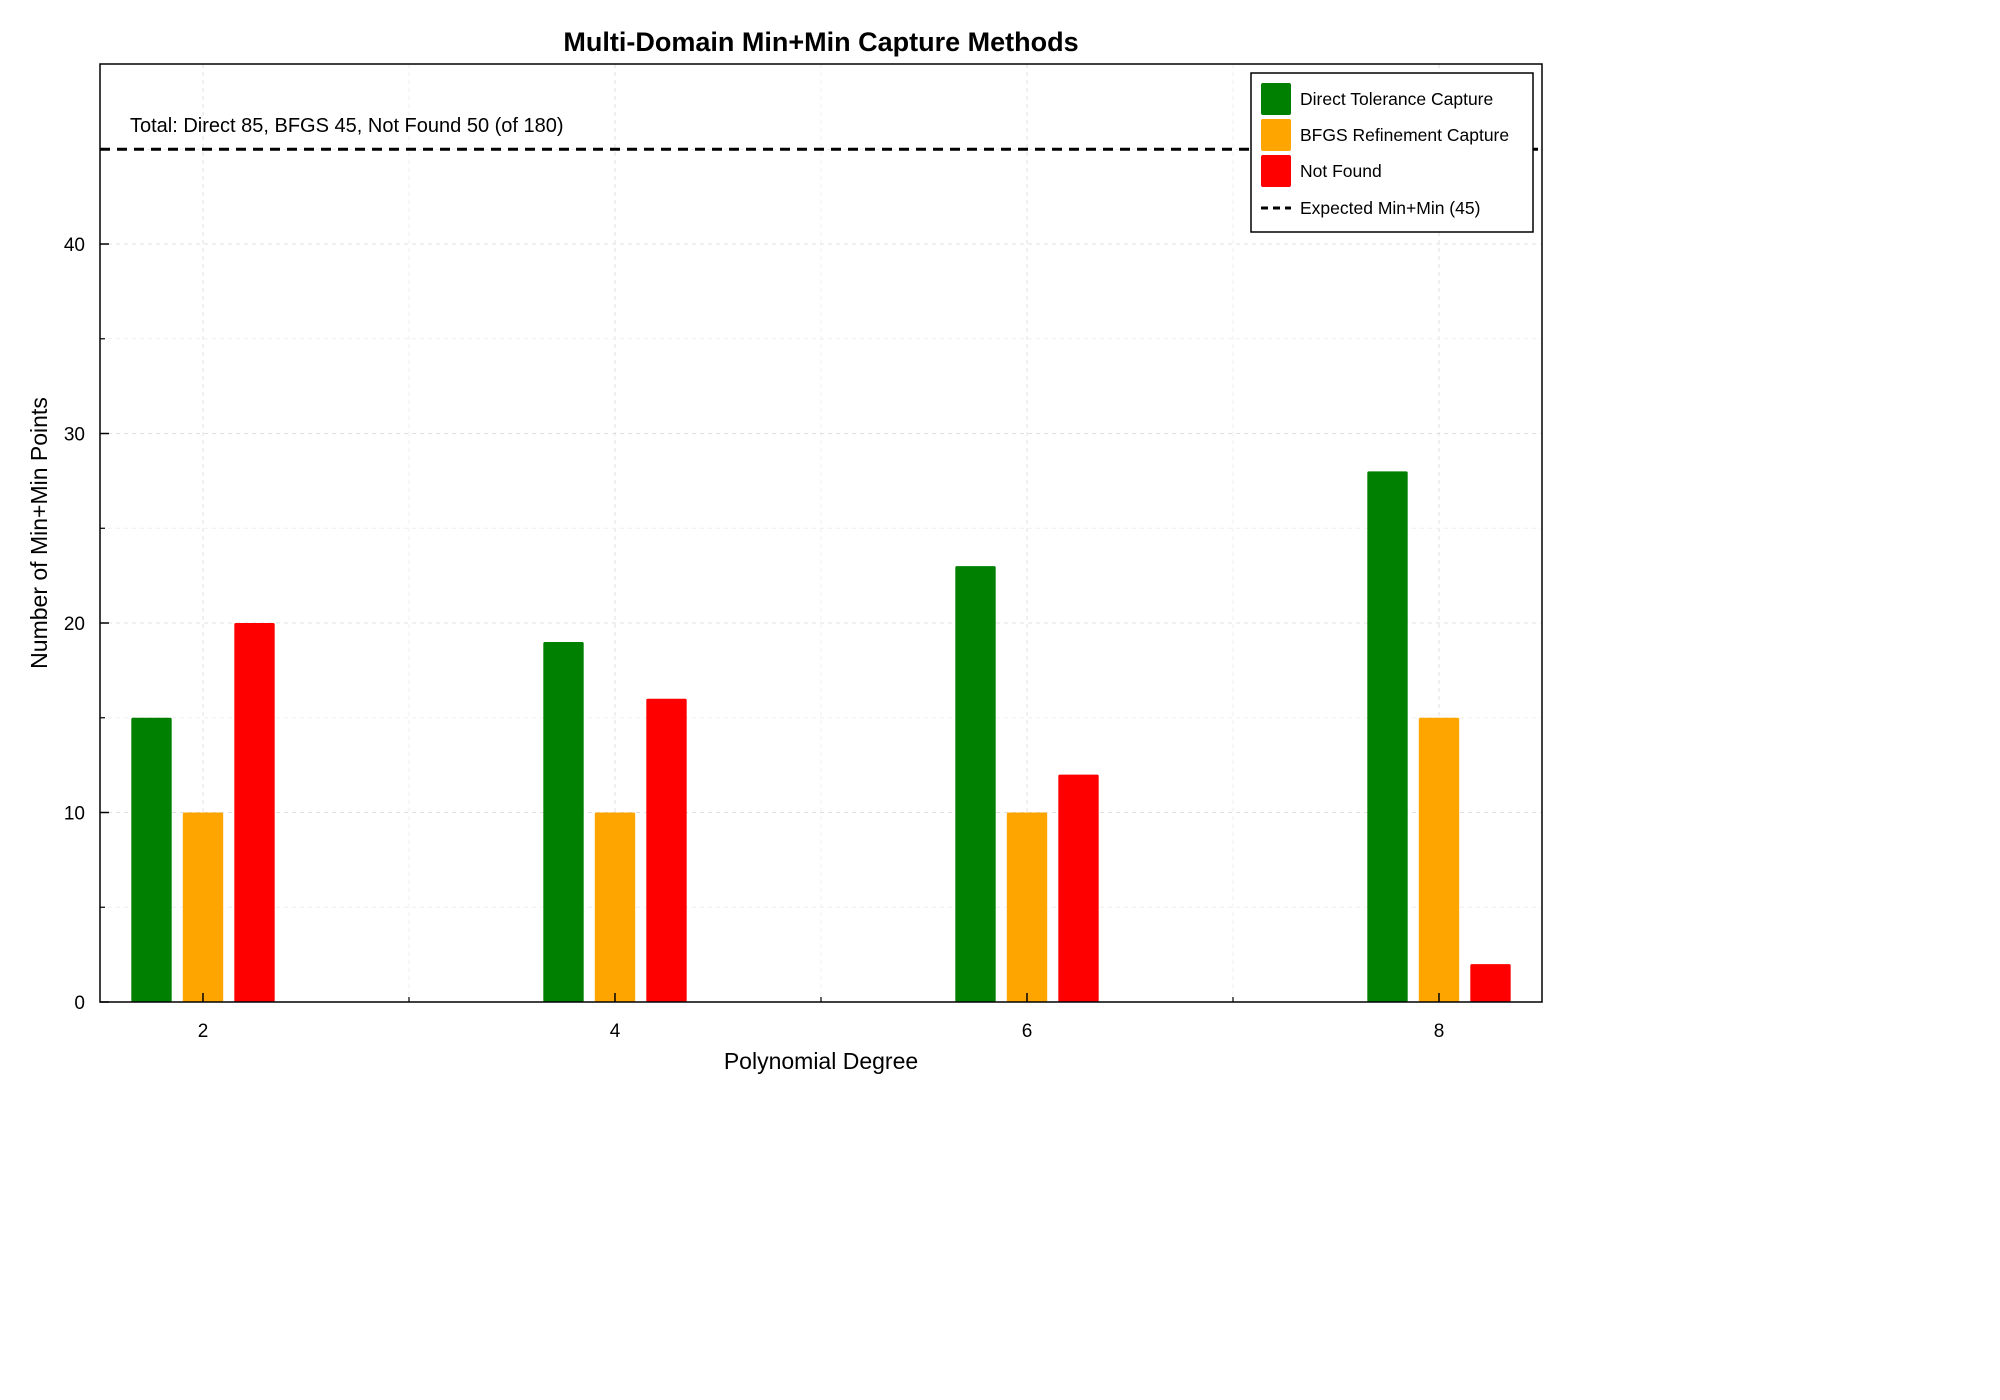  What do you see at coordinates (821, 1061) in the screenshot?
I see `x-axis-label: Polynomial Degree` at bounding box center [821, 1061].